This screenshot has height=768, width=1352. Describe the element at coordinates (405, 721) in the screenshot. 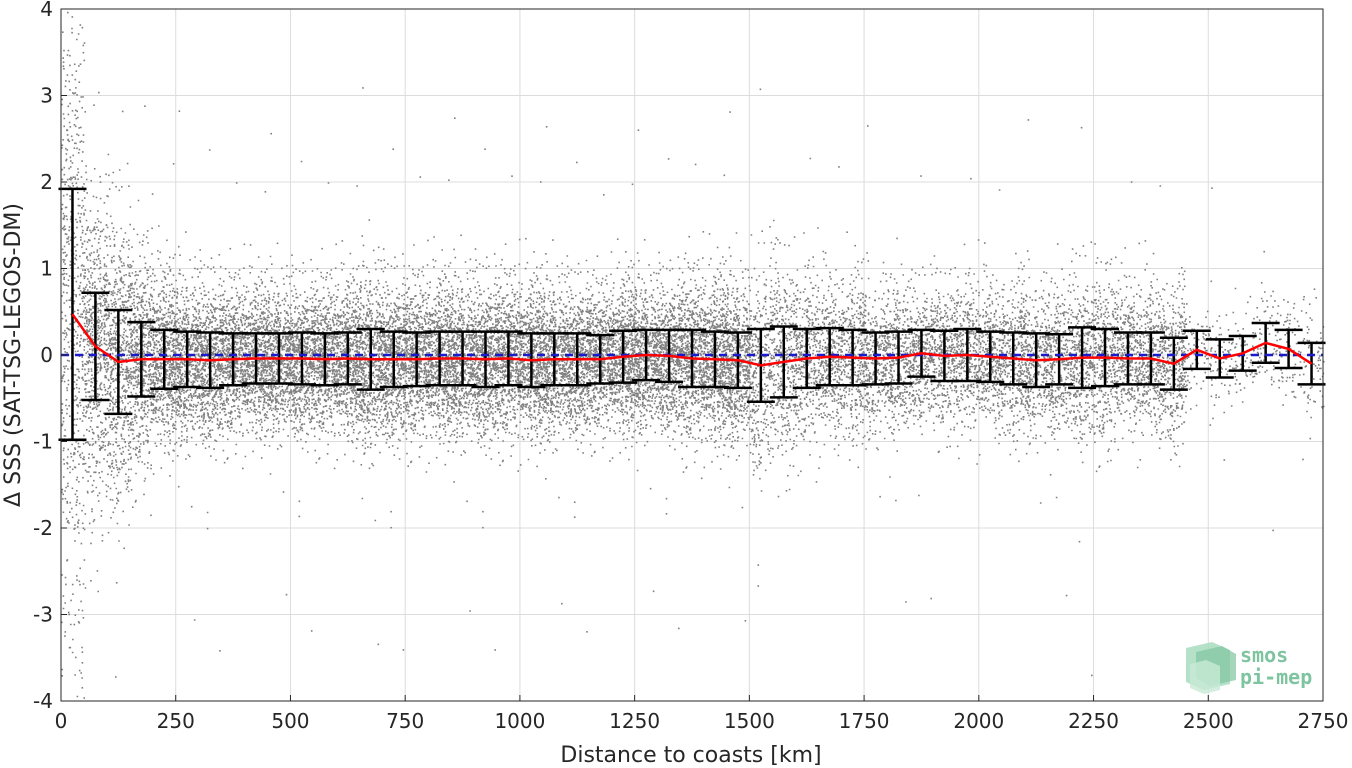

I see `x-tick-label: 750` at that location.